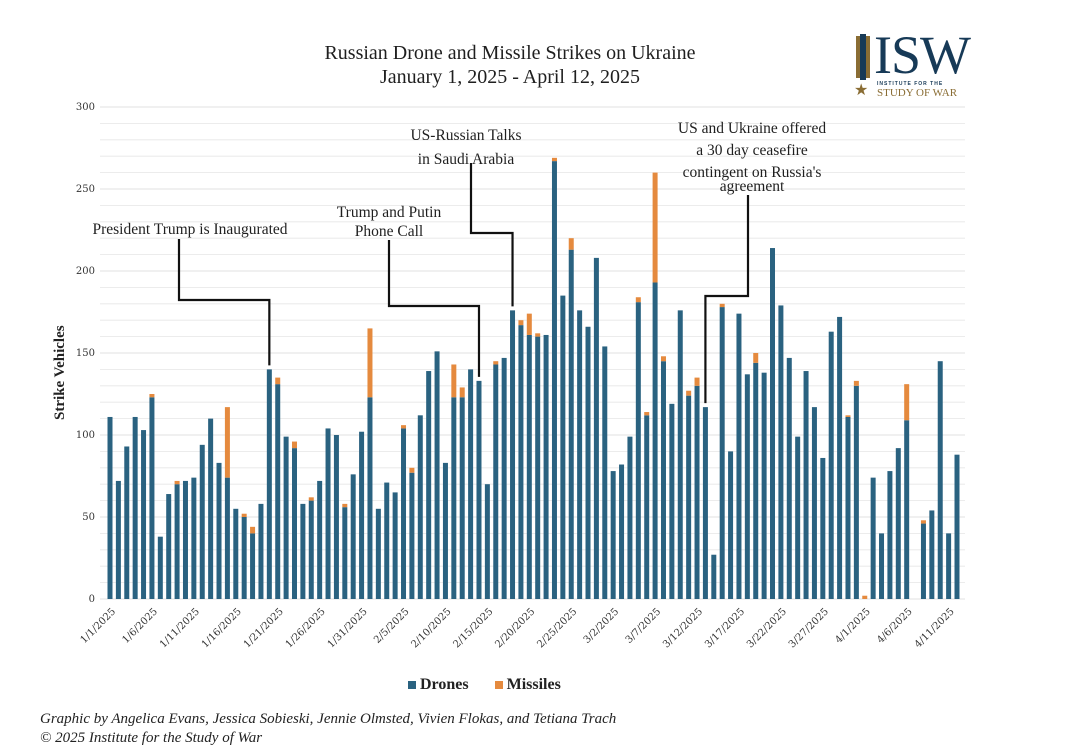 This screenshot has height=755, width=1070. What do you see at coordinates (473, 628) in the screenshot?
I see `x-tick-label: 2/15/2025` at bounding box center [473, 628].